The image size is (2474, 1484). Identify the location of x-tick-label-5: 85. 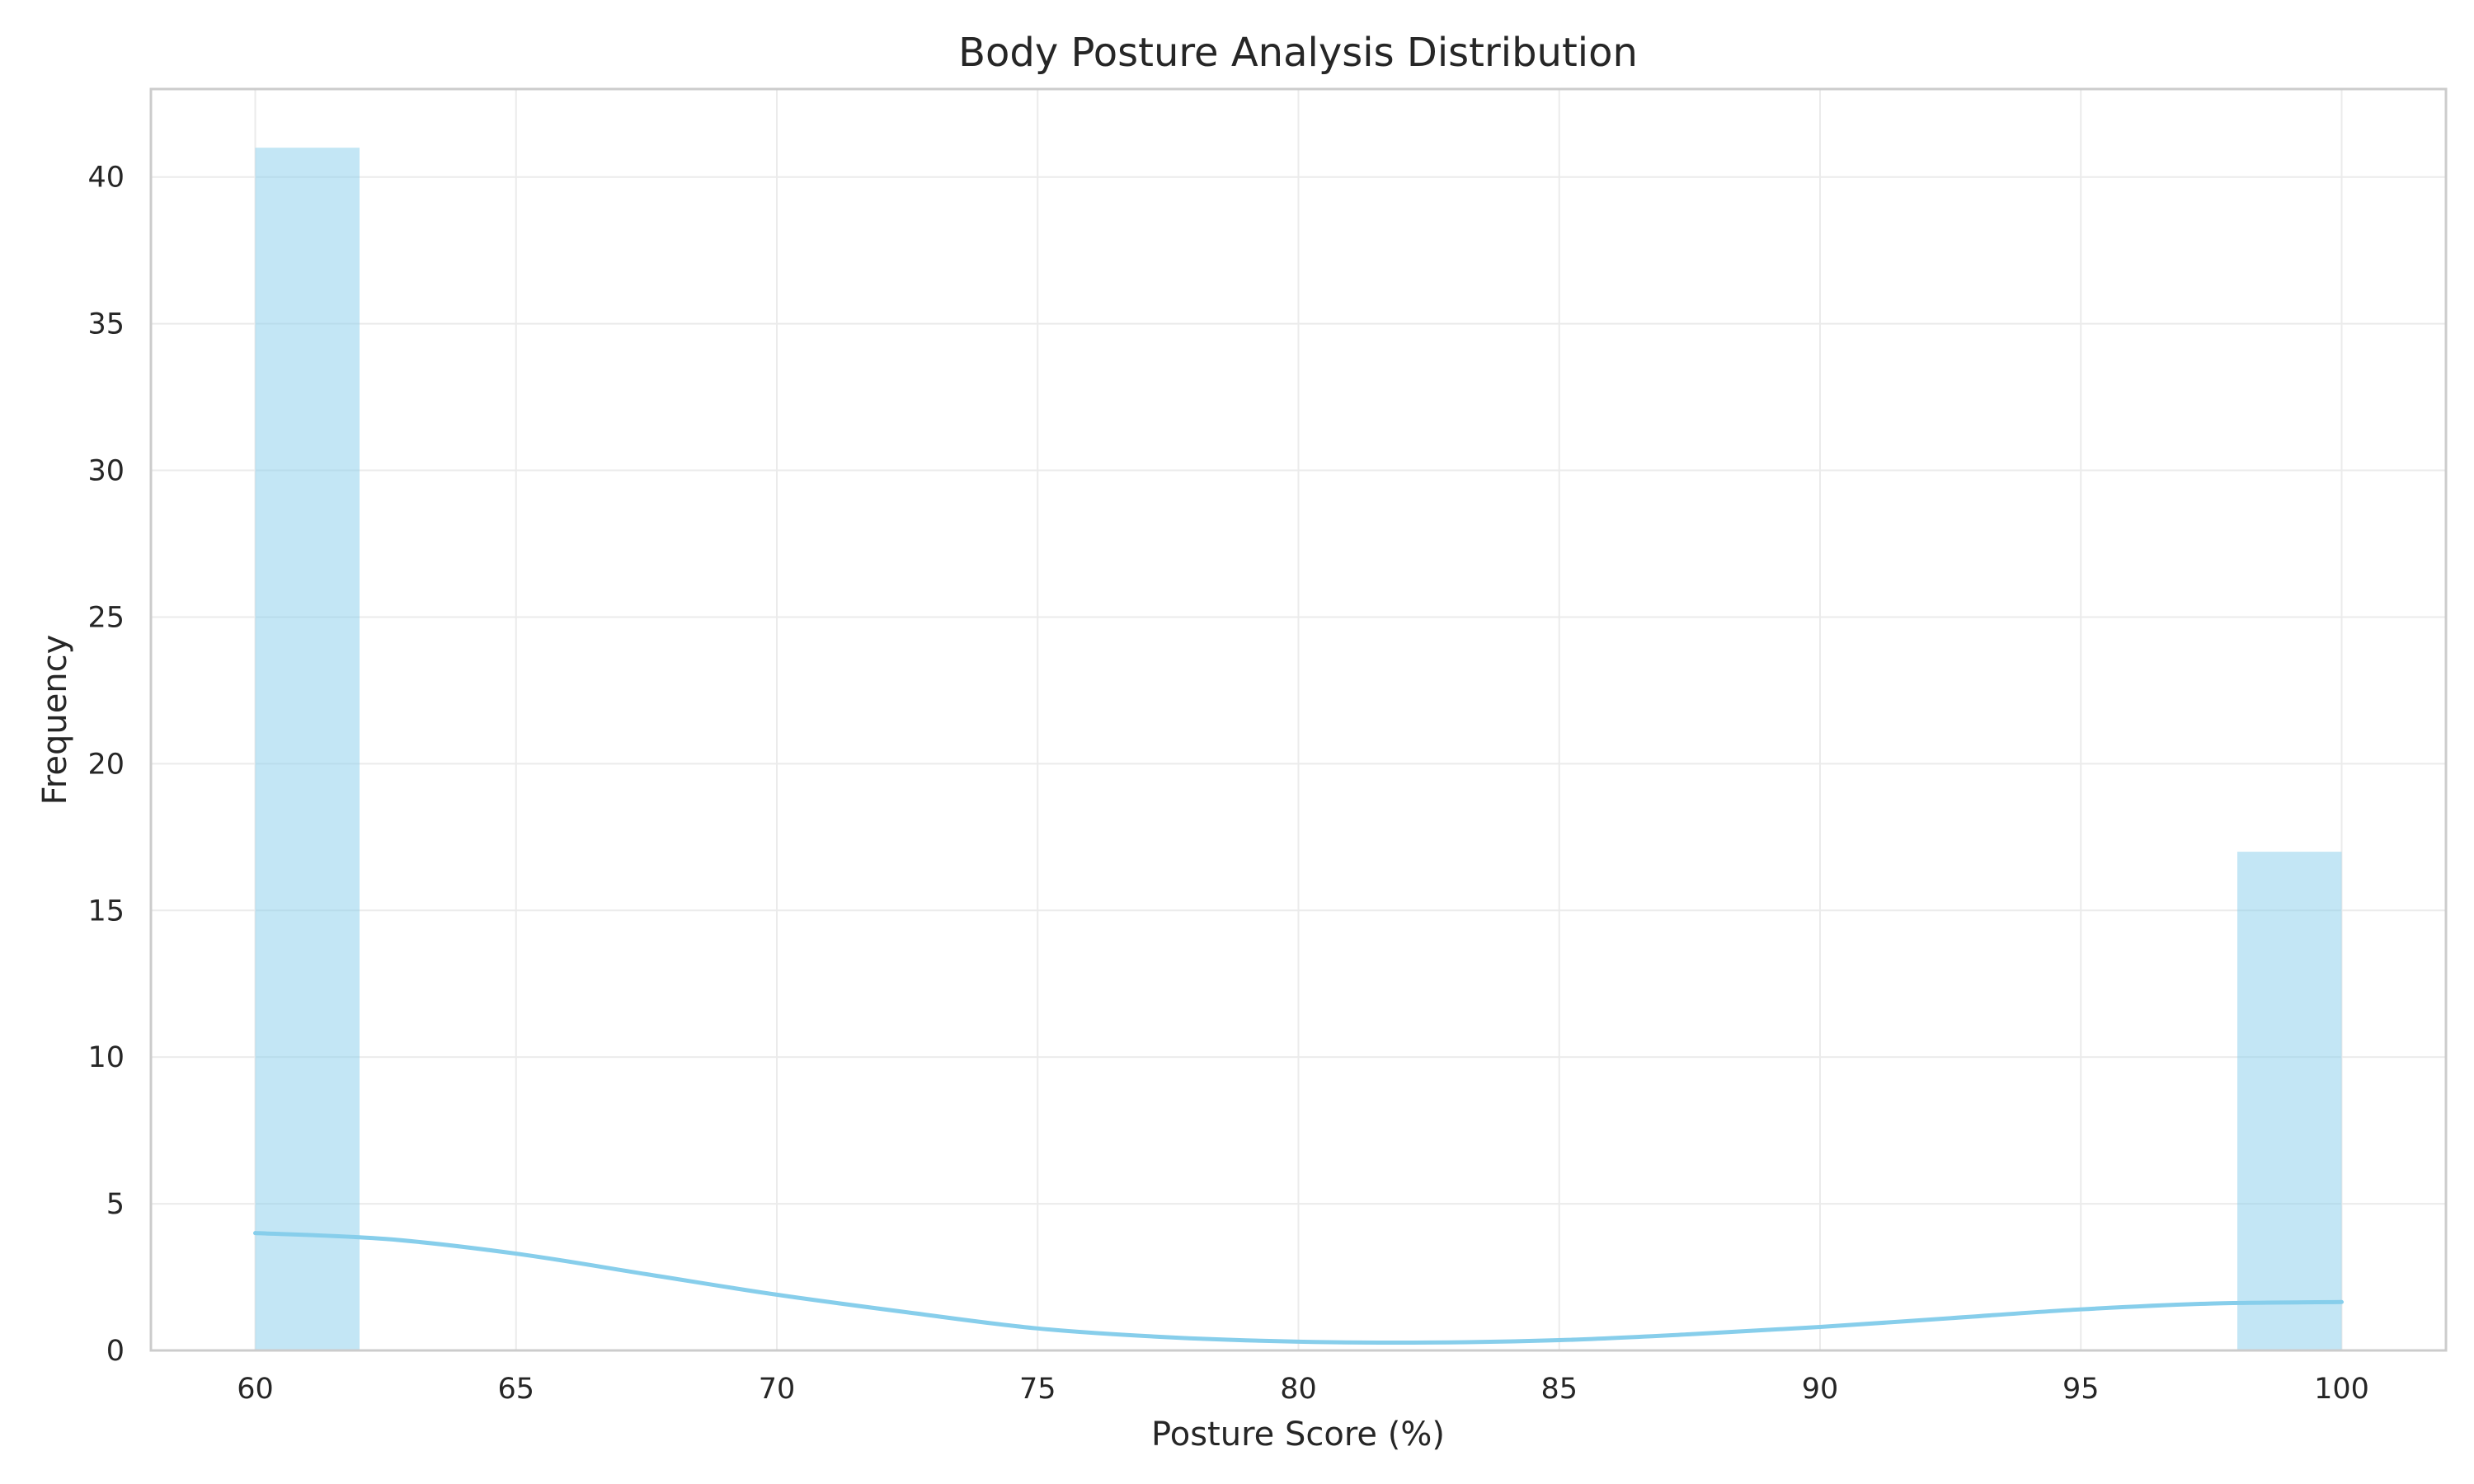
(1559, 1389).